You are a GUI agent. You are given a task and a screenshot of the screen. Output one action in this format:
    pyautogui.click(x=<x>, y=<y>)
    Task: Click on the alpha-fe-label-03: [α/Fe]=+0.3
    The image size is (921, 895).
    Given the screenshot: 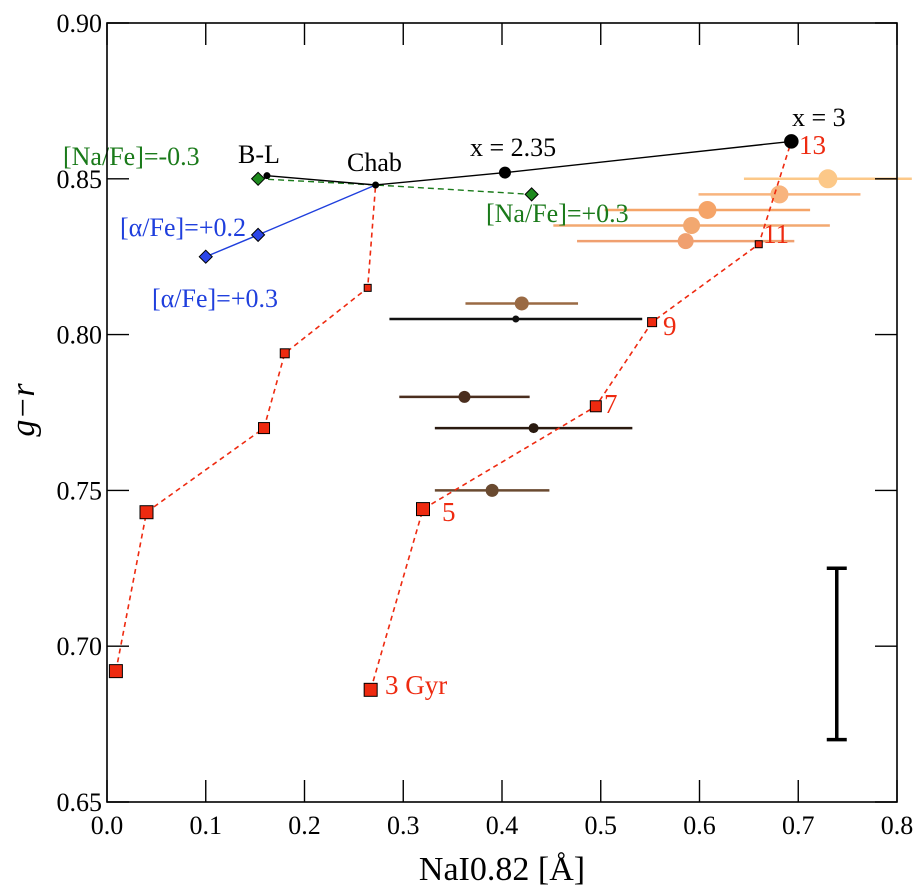 What is the action you would take?
    pyautogui.click(x=215, y=298)
    